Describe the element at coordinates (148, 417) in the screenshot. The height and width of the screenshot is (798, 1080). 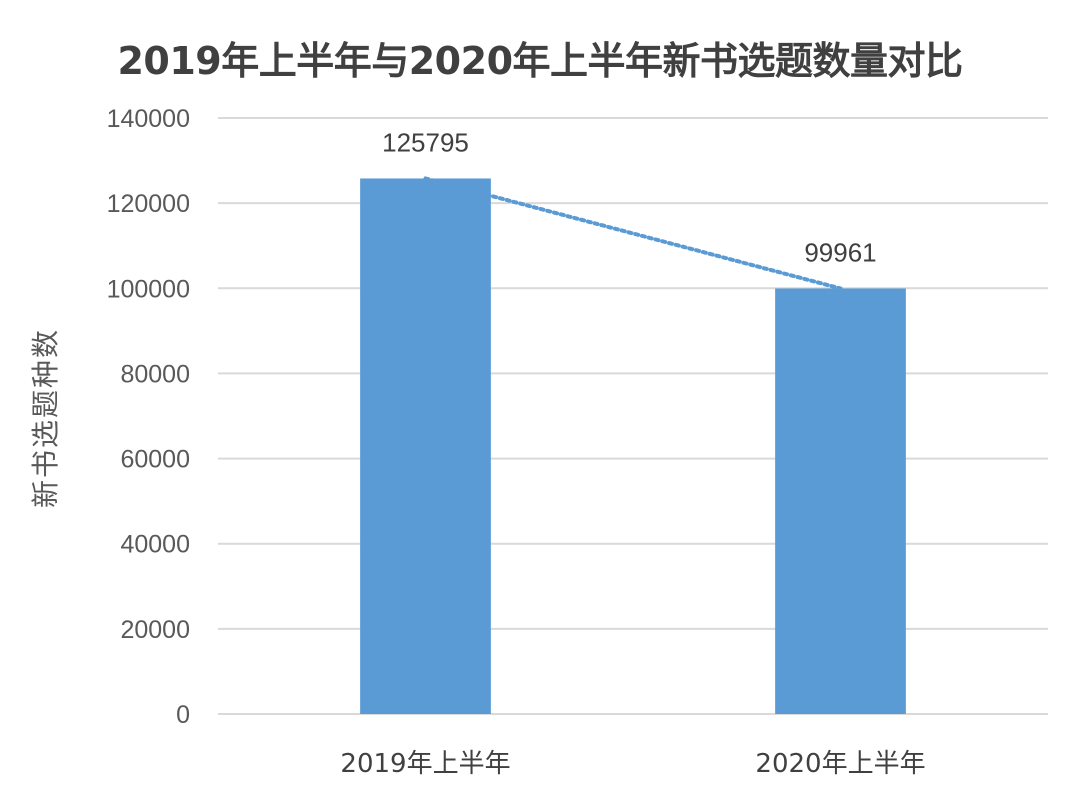
I see `y-axis-ticks: 0 20000 40000 60000 80000 100000 120000 140000` at that location.